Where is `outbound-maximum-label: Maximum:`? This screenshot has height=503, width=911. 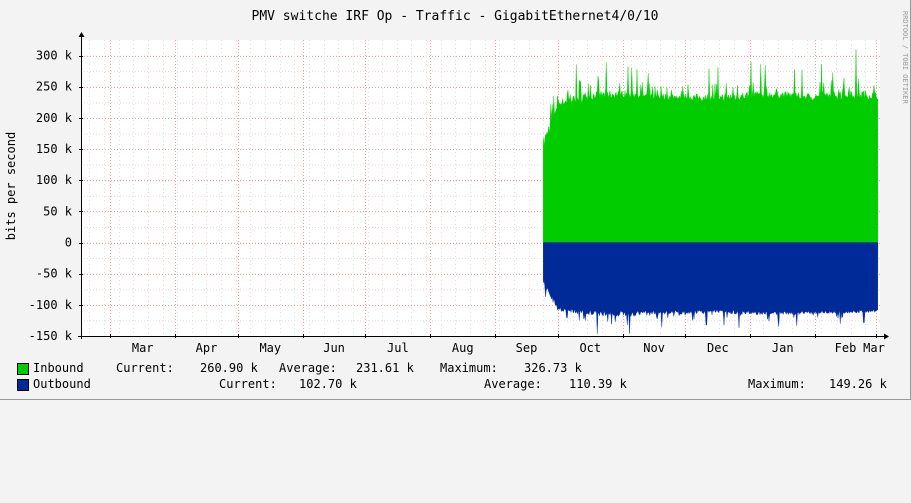 outbound-maximum-label: Maximum: is located at coordinates (777, 384).